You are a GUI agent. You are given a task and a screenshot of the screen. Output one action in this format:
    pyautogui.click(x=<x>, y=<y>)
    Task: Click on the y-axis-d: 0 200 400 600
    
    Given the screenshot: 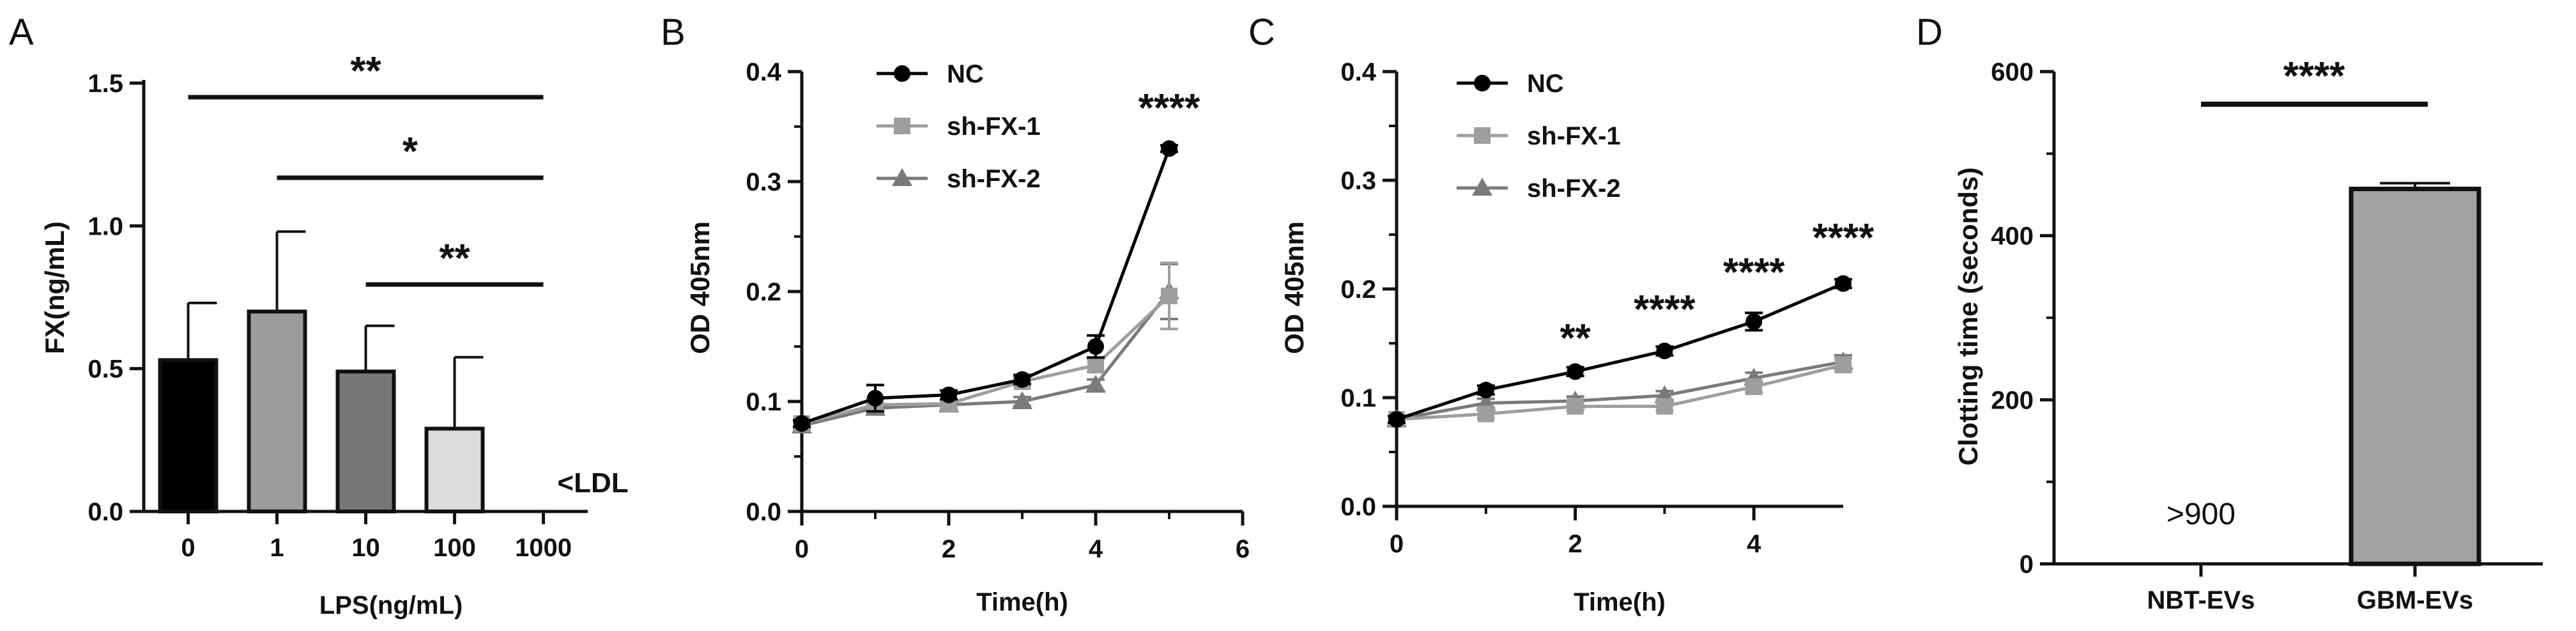 What is the action you would take?
    pyautogui.click(x=2023, y=318)
    